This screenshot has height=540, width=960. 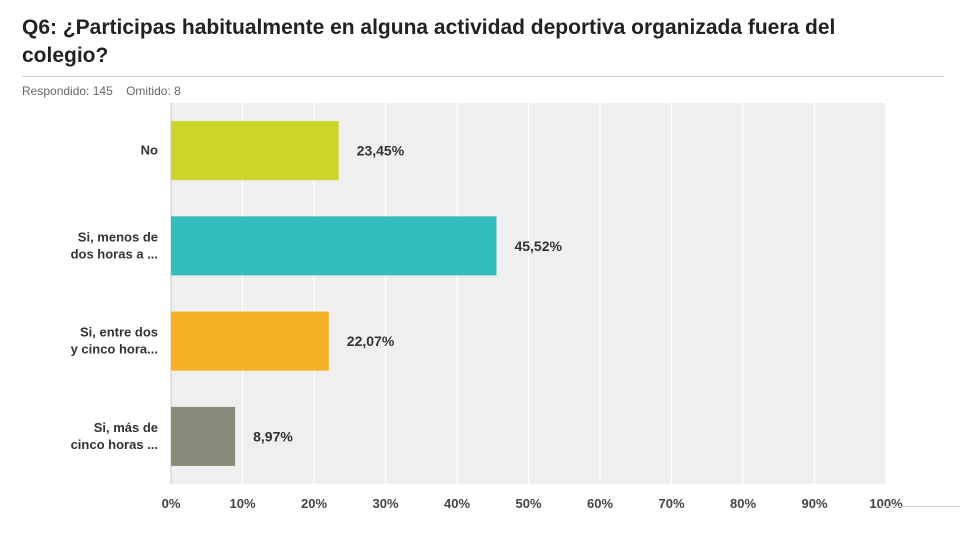 I want to click on data-label: 23,45%, so click(x=381, y=151).